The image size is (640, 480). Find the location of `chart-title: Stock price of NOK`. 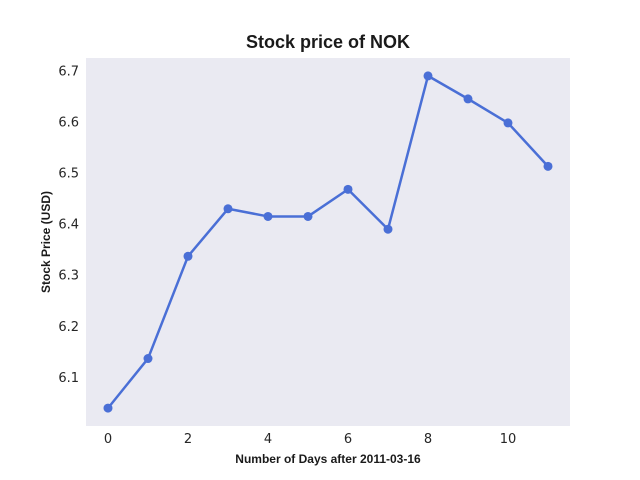

chart-title: Stock price of NOK is located at coordinates (328, 42).